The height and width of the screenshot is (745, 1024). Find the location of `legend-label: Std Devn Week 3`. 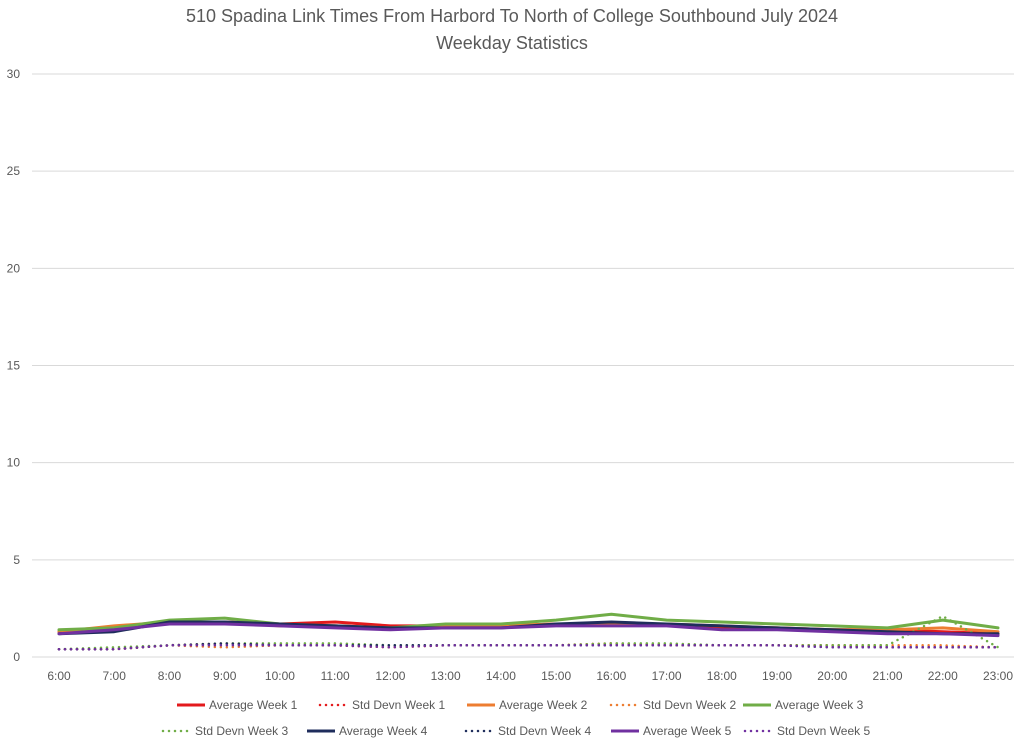

legend-label: Std Devn Week 3 is located at coordinates (241, 731).